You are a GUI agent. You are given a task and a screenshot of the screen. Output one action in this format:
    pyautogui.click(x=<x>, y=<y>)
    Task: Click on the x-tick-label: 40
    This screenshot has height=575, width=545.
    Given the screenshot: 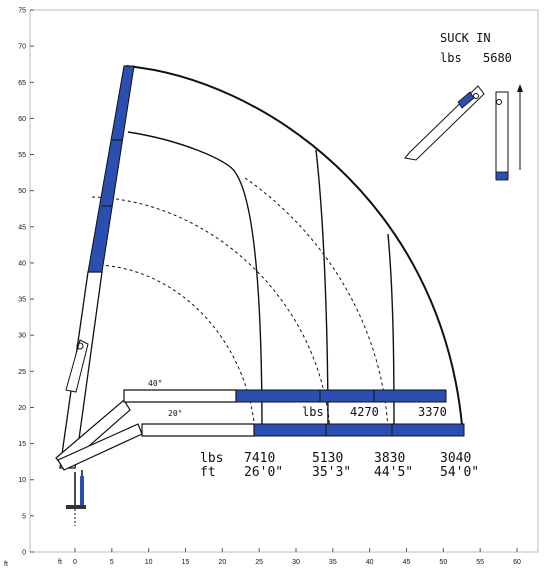 What is the action you would take?
    pyautogui.click(x=370, y=562)
    